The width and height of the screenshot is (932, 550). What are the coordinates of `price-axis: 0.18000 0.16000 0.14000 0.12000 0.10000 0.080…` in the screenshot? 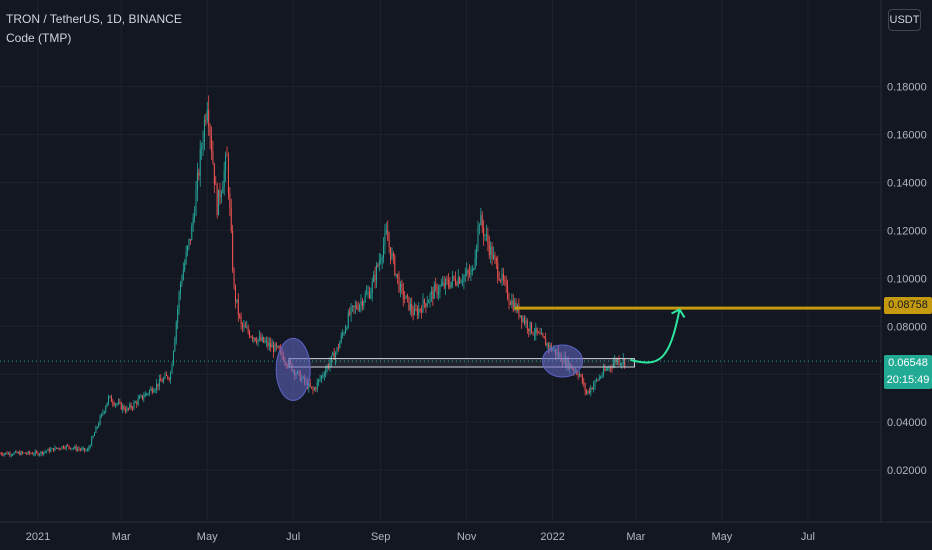 It's located at (907, 279).